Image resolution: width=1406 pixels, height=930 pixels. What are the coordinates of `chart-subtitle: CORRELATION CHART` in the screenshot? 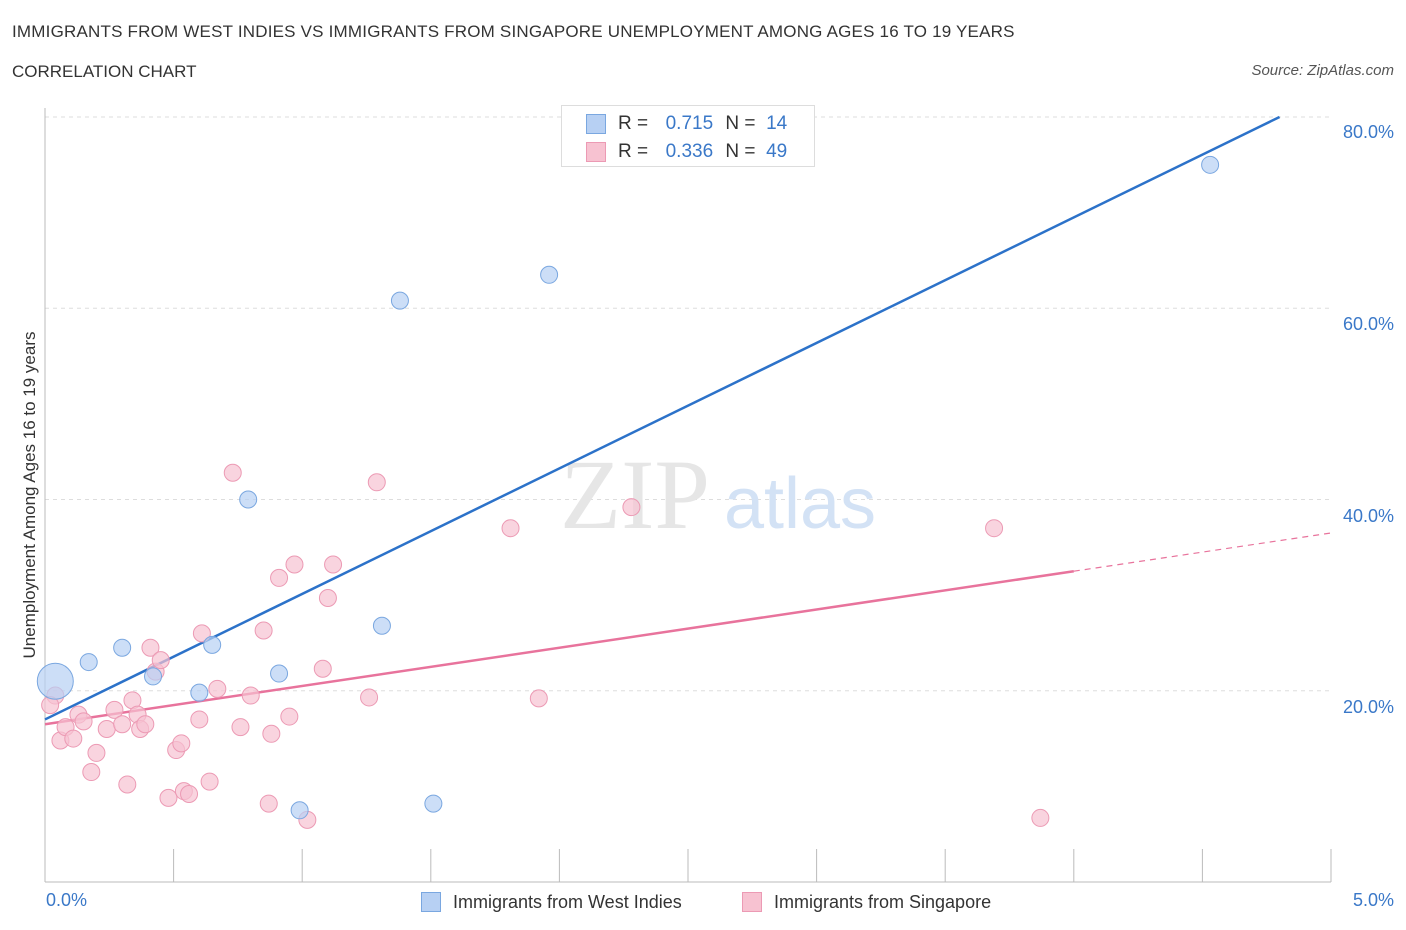 It's located at (104, 71).